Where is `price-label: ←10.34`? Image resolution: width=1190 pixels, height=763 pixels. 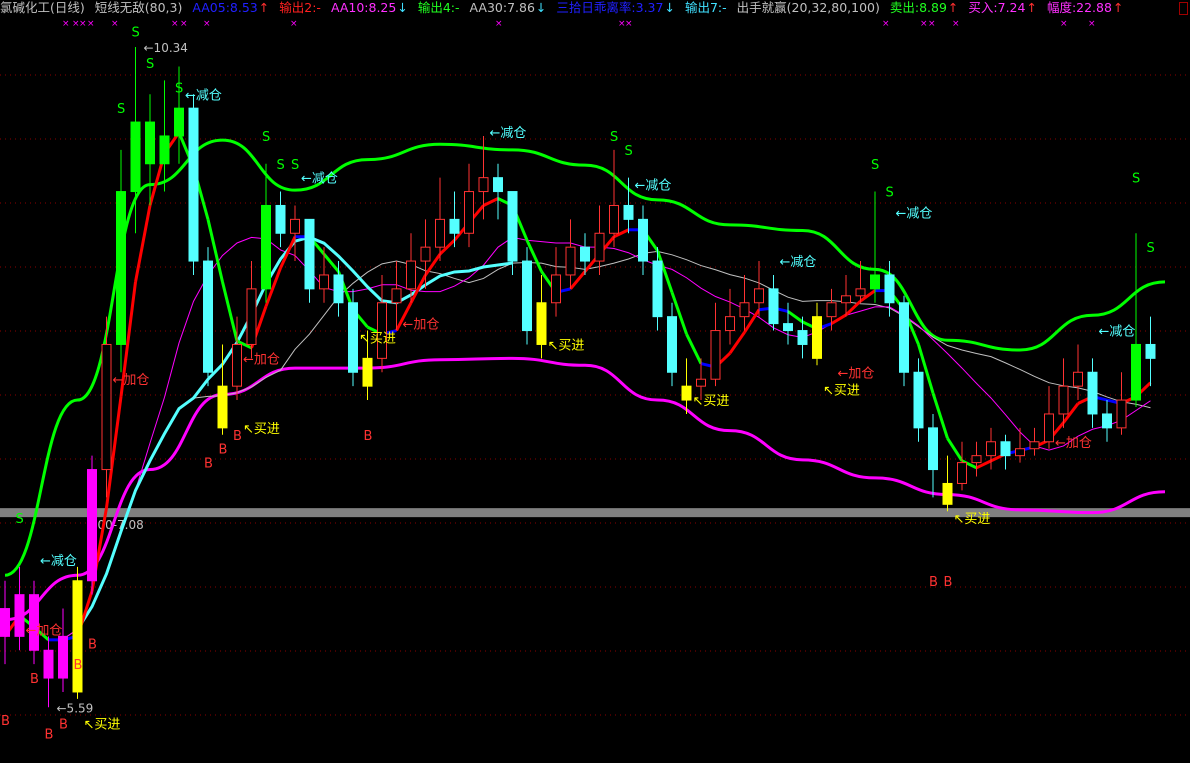
price-label: ←10.34 is located at coordinates (166, 48).